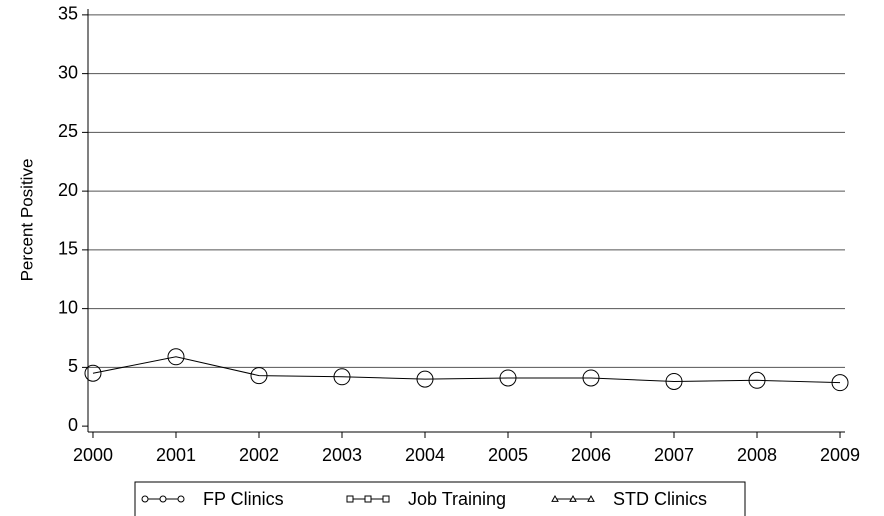 This screenshot has width=884, height=516. I want to click on legend-box, so click(440, 498).